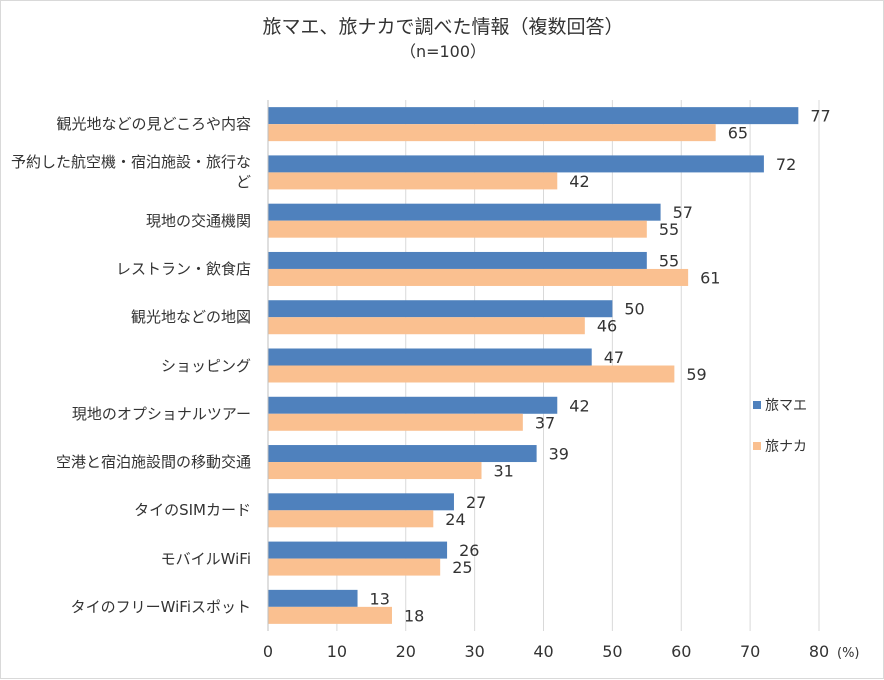 Image resolution: width=884 pixels, height=680 pixels. Describe the element at coordinates (153, 124) in the screenshot. I see `category-label: 観光地などの見どころや内容` at that location.